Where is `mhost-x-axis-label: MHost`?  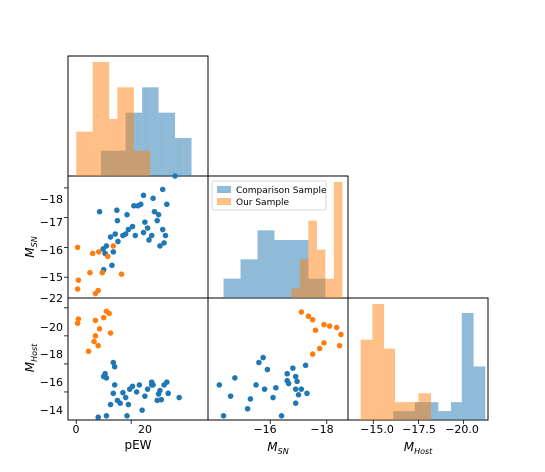
mhost-x-axis-label: MHost is located at coordinates (418, 448).